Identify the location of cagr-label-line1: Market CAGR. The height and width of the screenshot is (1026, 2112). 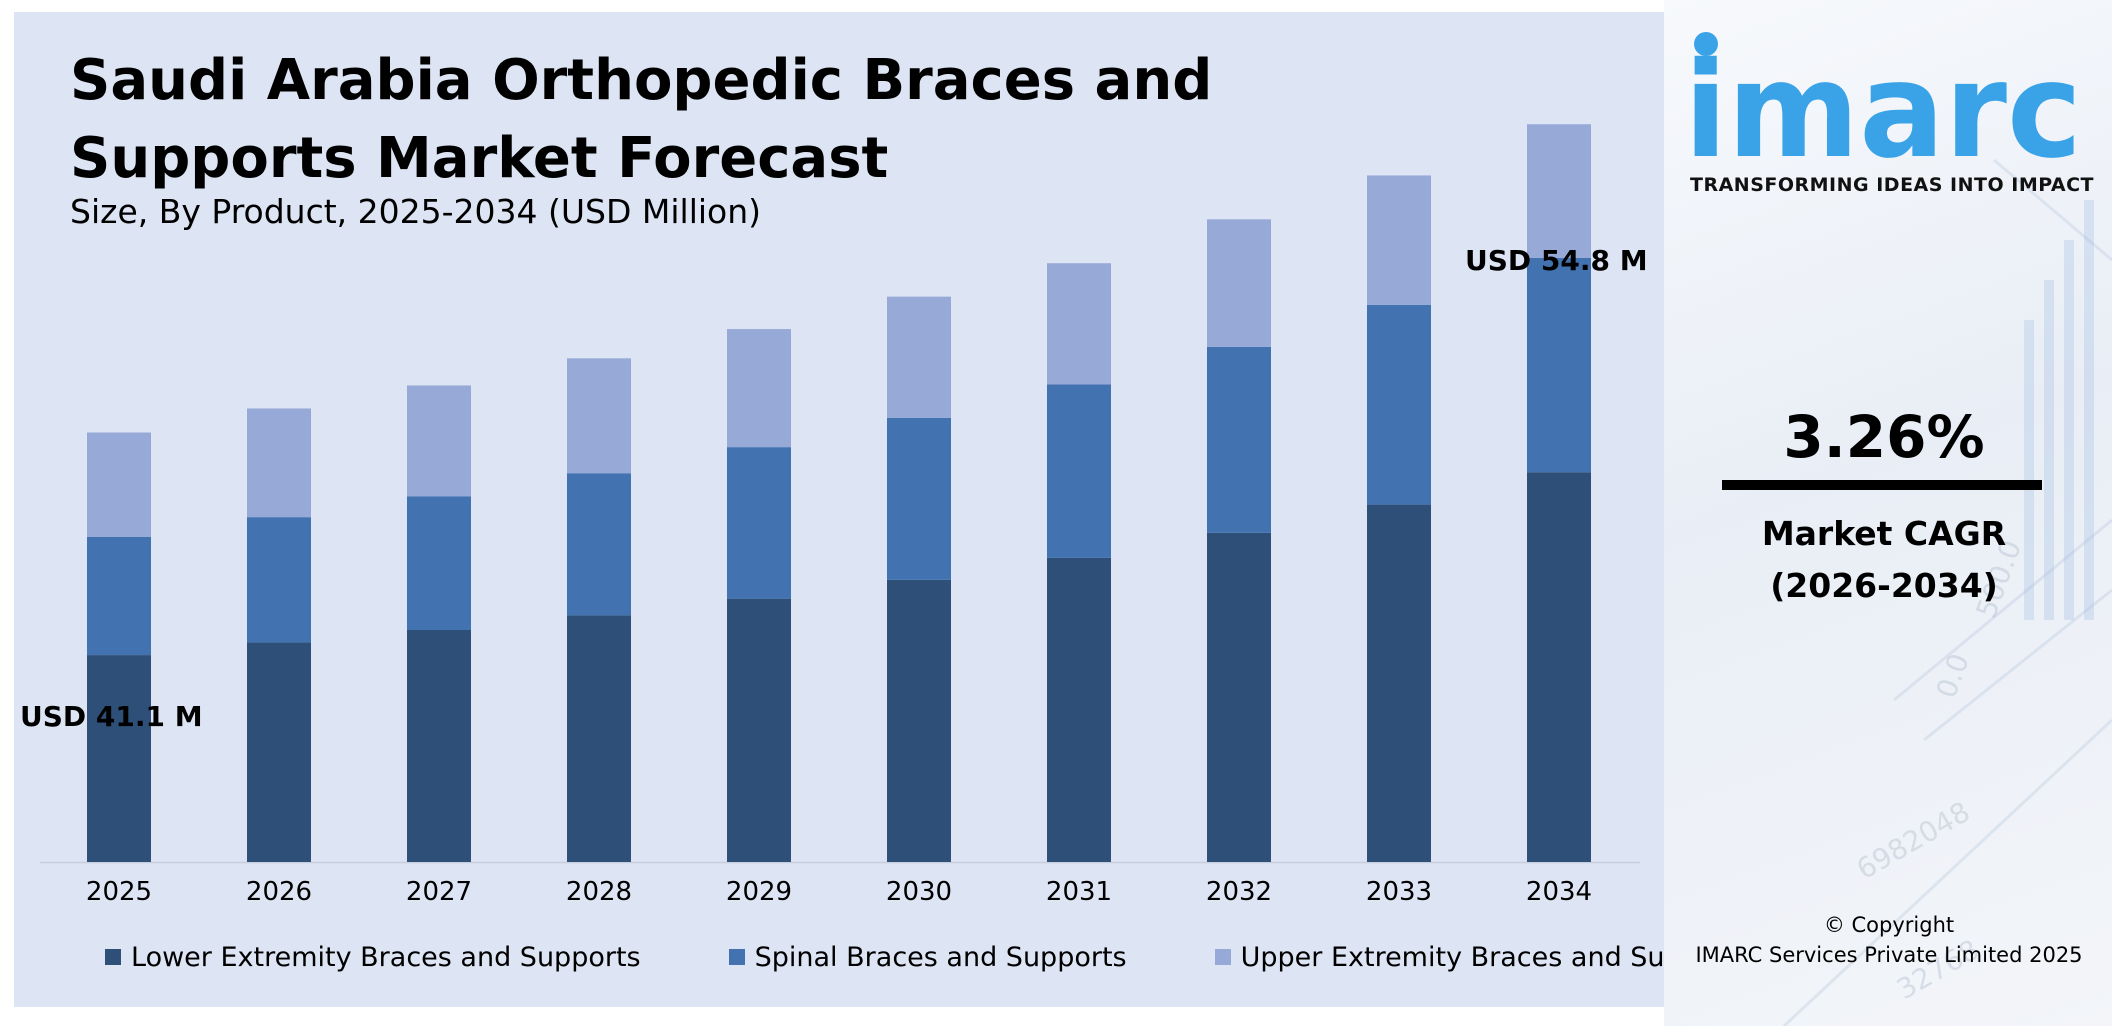
(1884, 533).